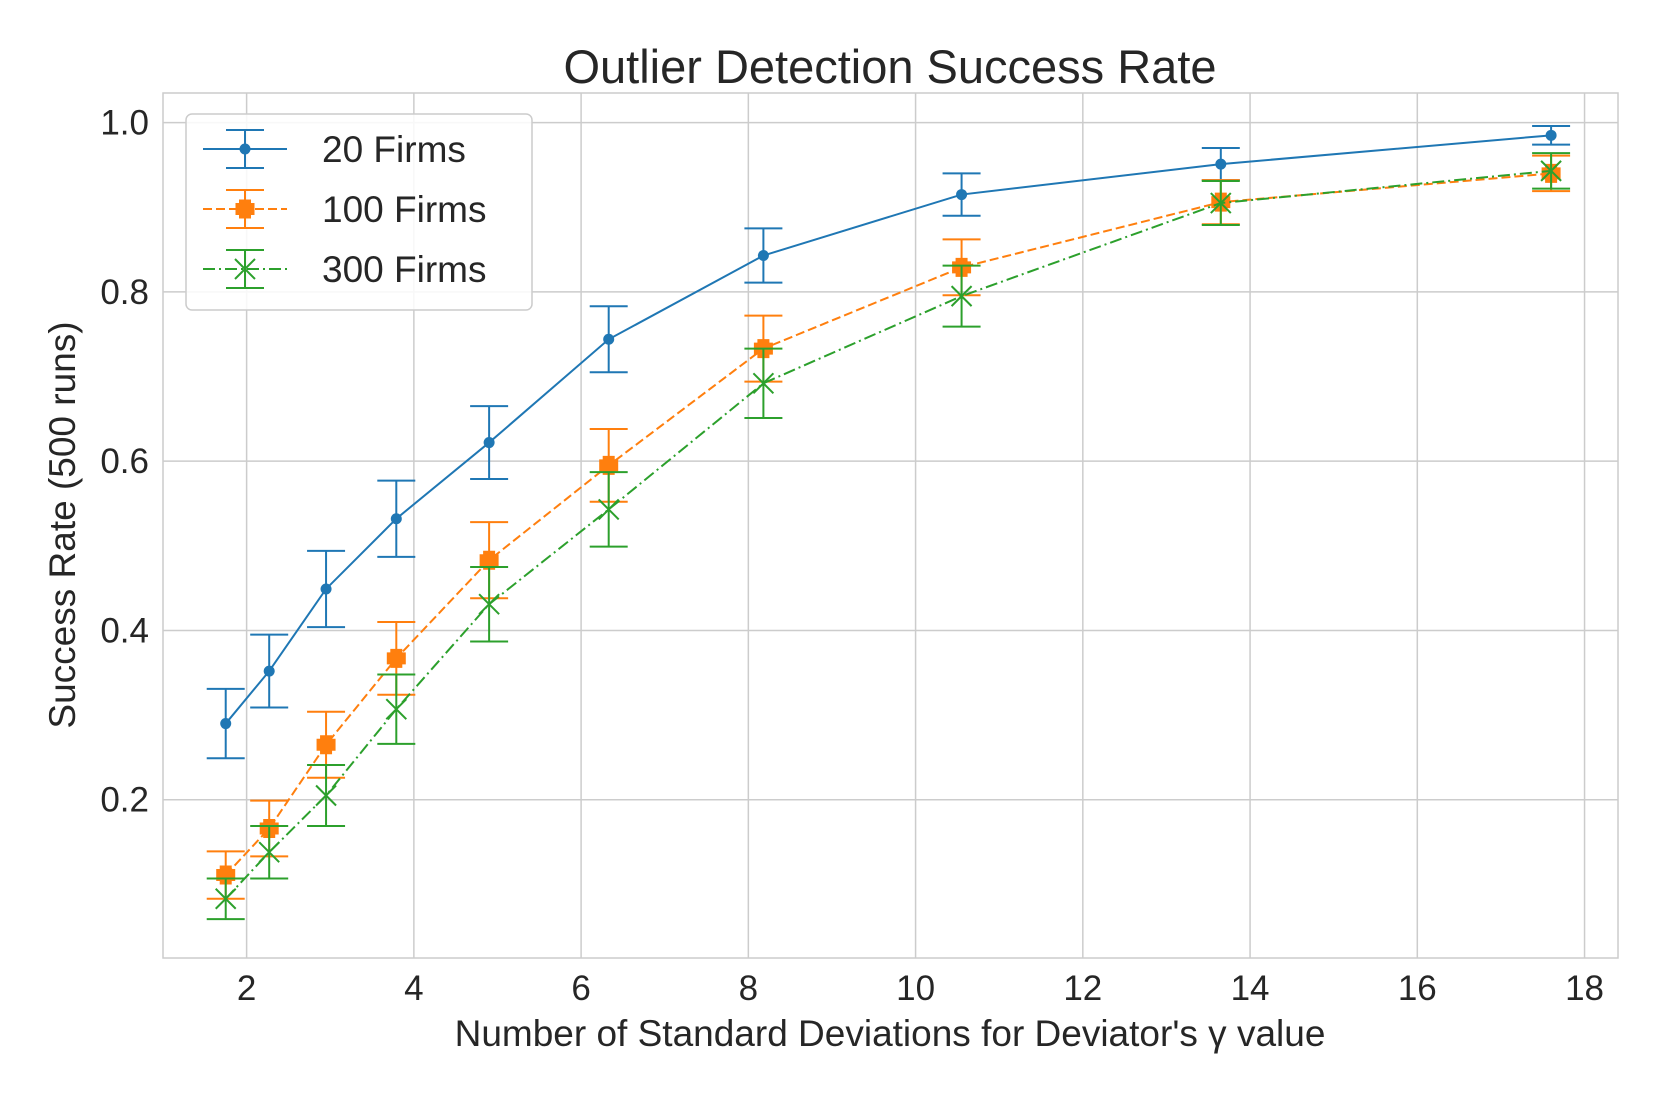 This screenshot has width=1661, height=1107. What do you see at coordinates (915, 988) in the screenshot?
I see `x-tick-label: 10` at bounding box center [915, 988].